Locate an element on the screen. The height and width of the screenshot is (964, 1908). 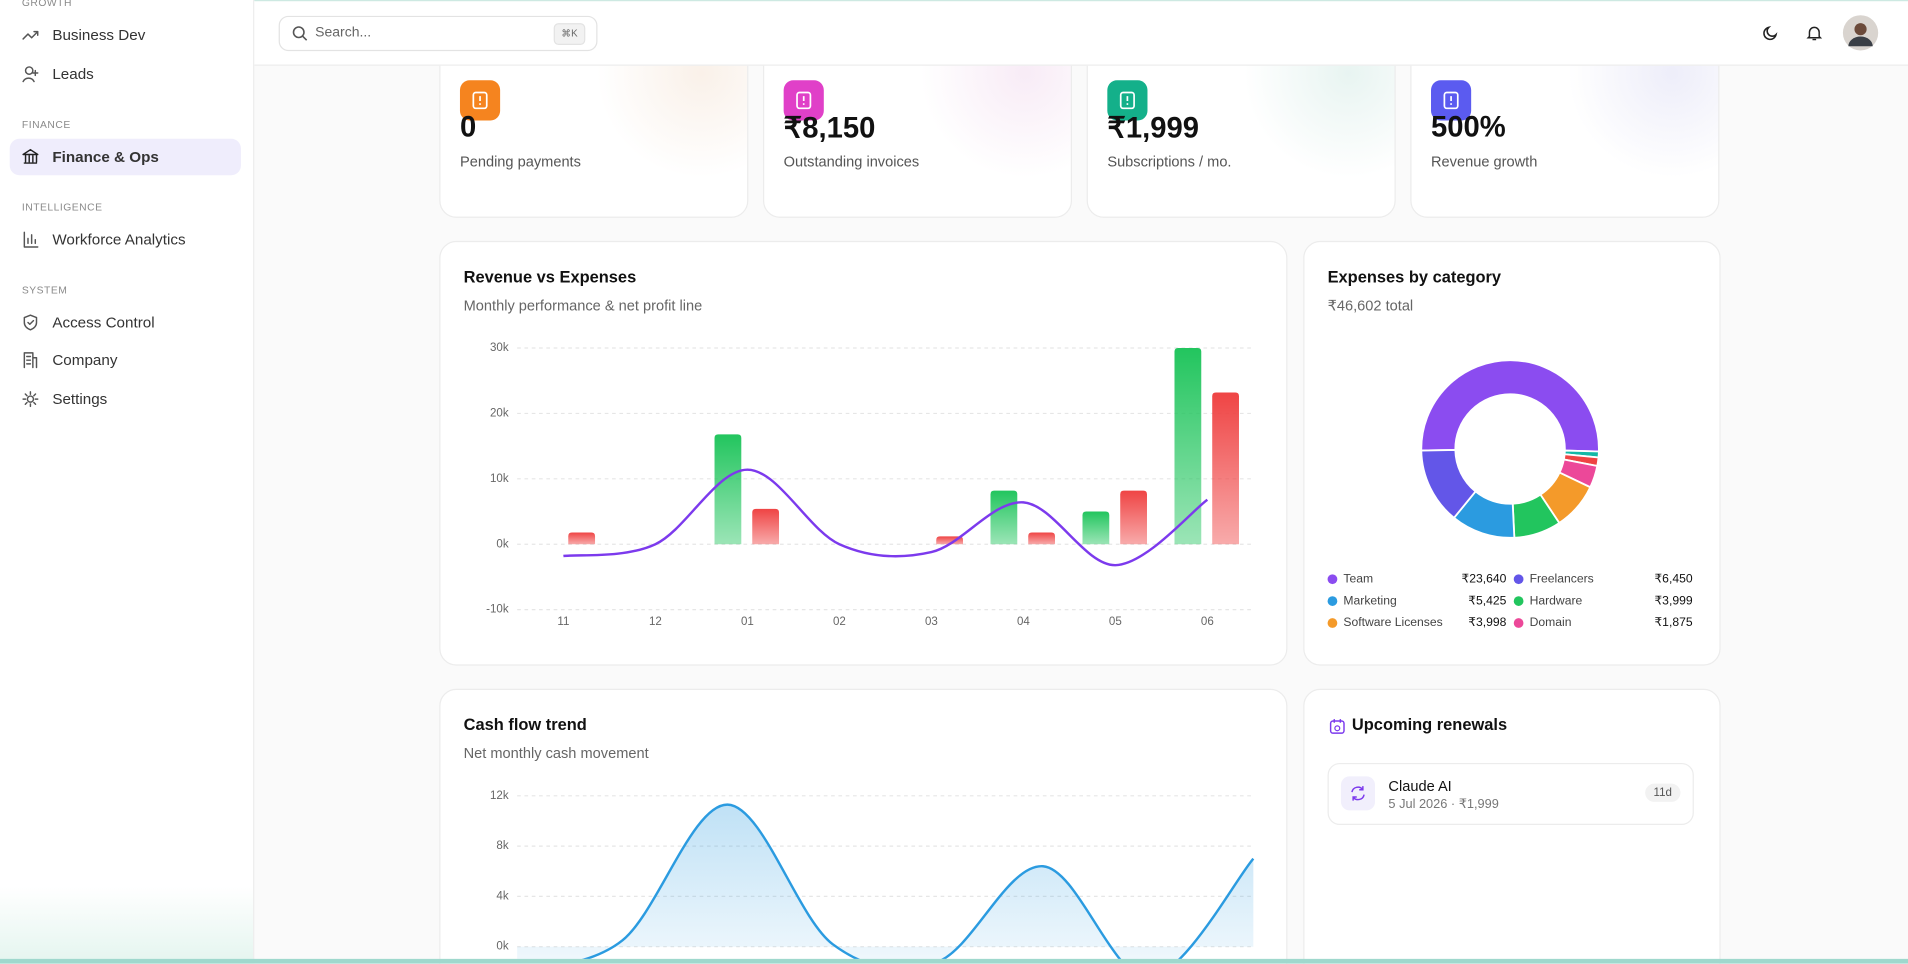
y-tick-label: 8k is located at coordinates (502, 846).